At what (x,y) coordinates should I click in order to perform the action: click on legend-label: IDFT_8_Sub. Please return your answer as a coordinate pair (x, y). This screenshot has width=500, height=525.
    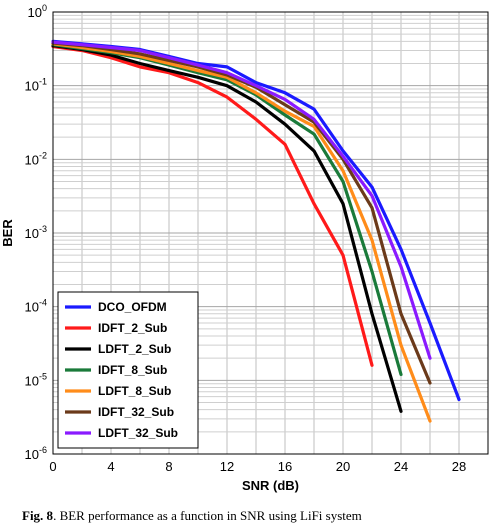
    Looking at the image, I should click on (132, 370).